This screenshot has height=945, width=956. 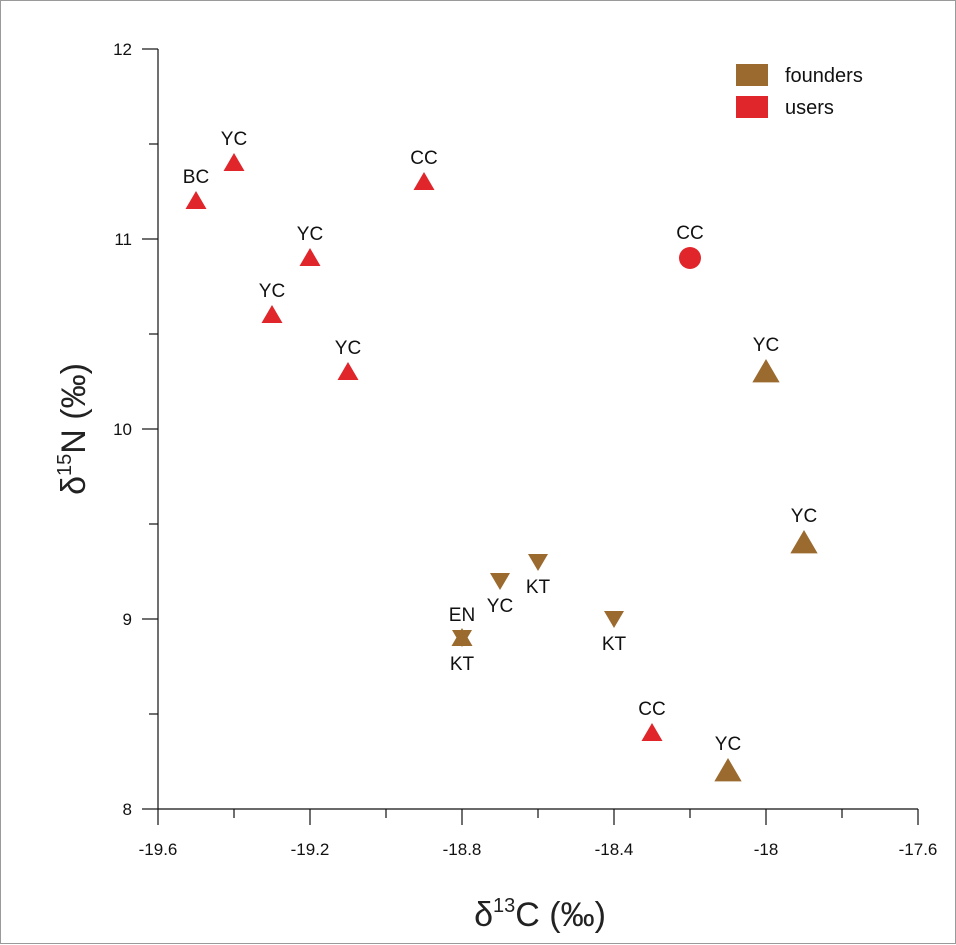 What do you see at coordinates (614, 849) in the screenshot?
I see `x-tick-label: -18.4` at bounding box center [614, 849].